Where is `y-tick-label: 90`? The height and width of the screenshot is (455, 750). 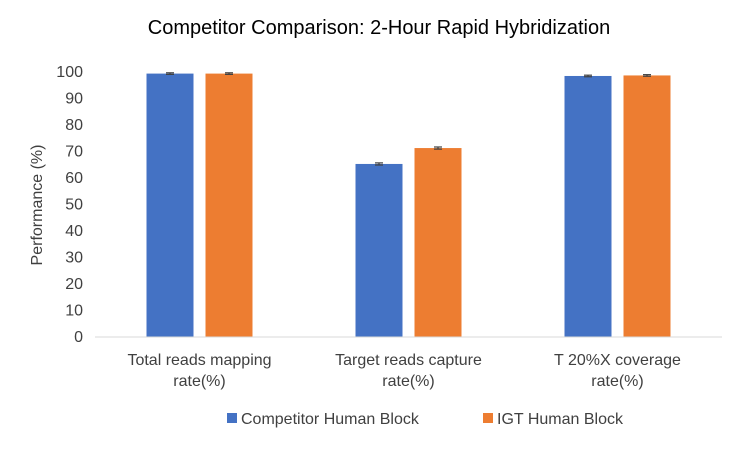
y-tick-label: 90 is located at coordinates (74, 99).